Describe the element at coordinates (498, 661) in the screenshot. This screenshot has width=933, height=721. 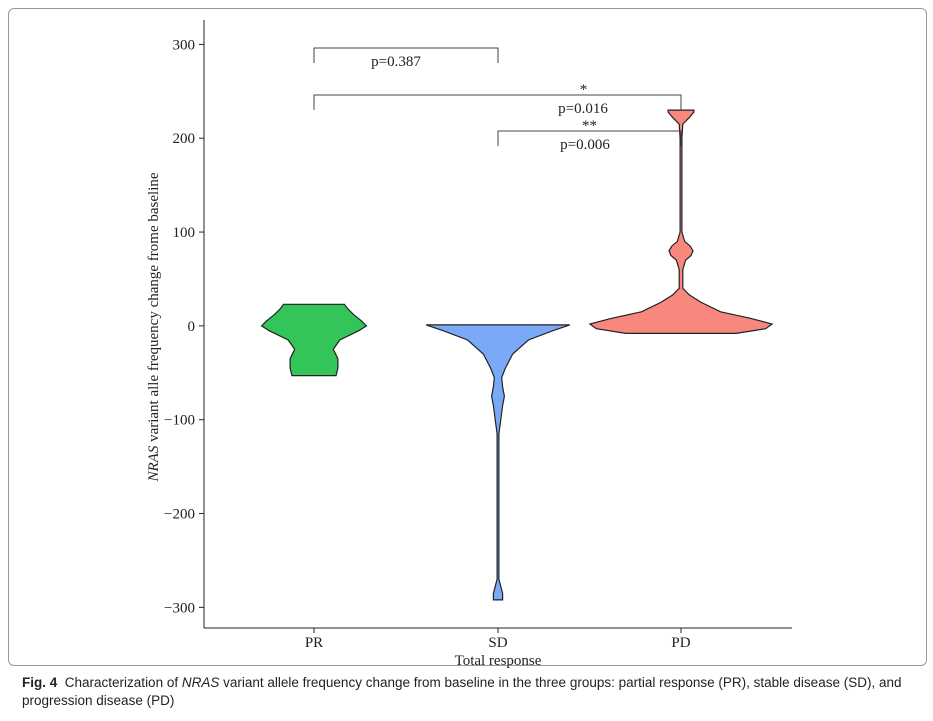
I see `x-axis-label: Total response` at that location.